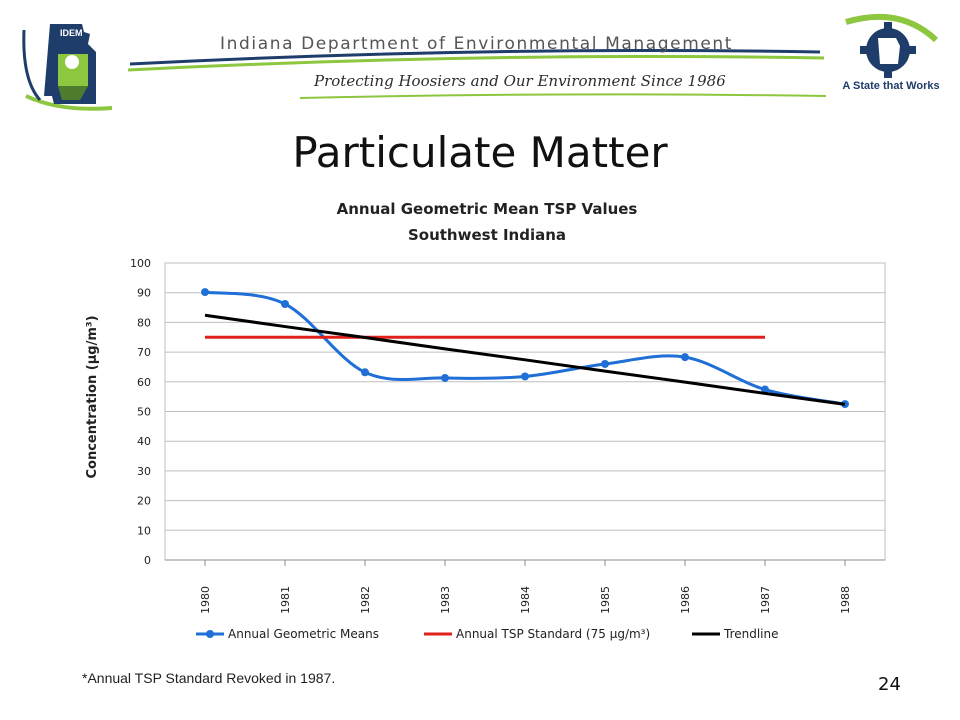  I want to click on series-layer, so click(525, 348).